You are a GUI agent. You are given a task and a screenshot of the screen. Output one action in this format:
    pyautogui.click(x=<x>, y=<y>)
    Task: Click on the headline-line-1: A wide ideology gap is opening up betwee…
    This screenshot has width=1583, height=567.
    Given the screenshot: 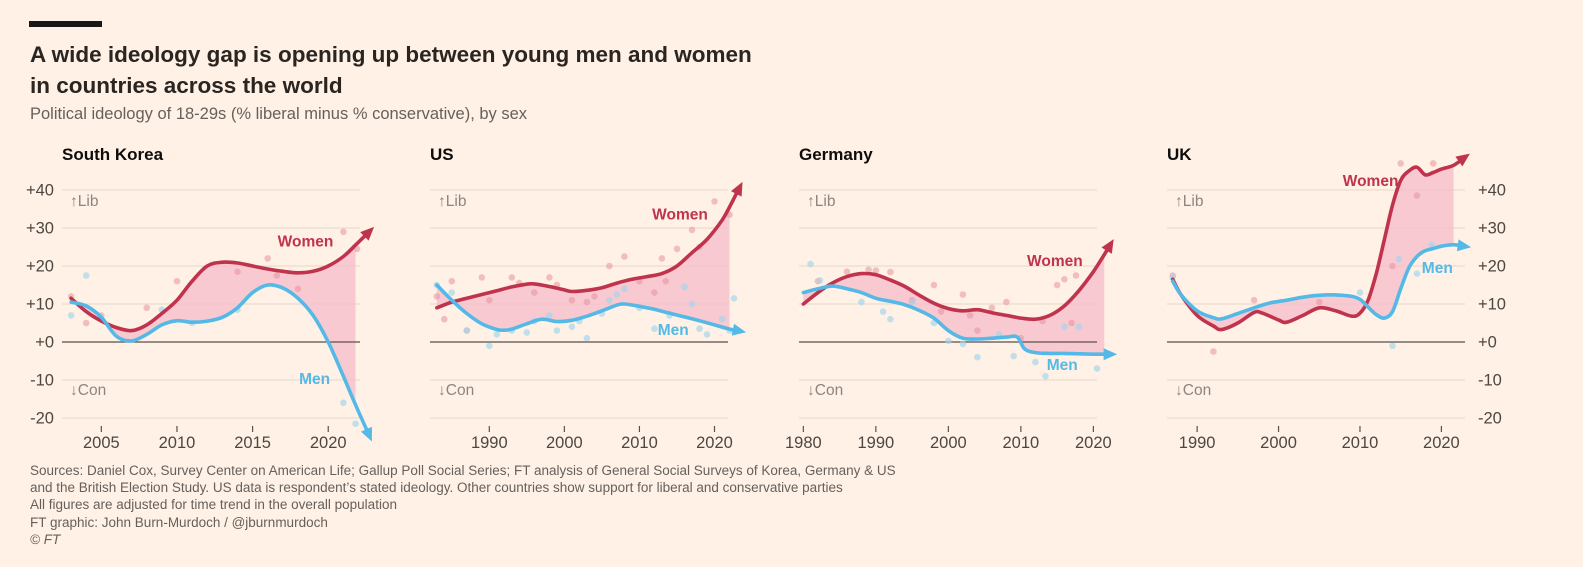 What is the action you would take?
    pyautogui.click(x=391, y=54)
    